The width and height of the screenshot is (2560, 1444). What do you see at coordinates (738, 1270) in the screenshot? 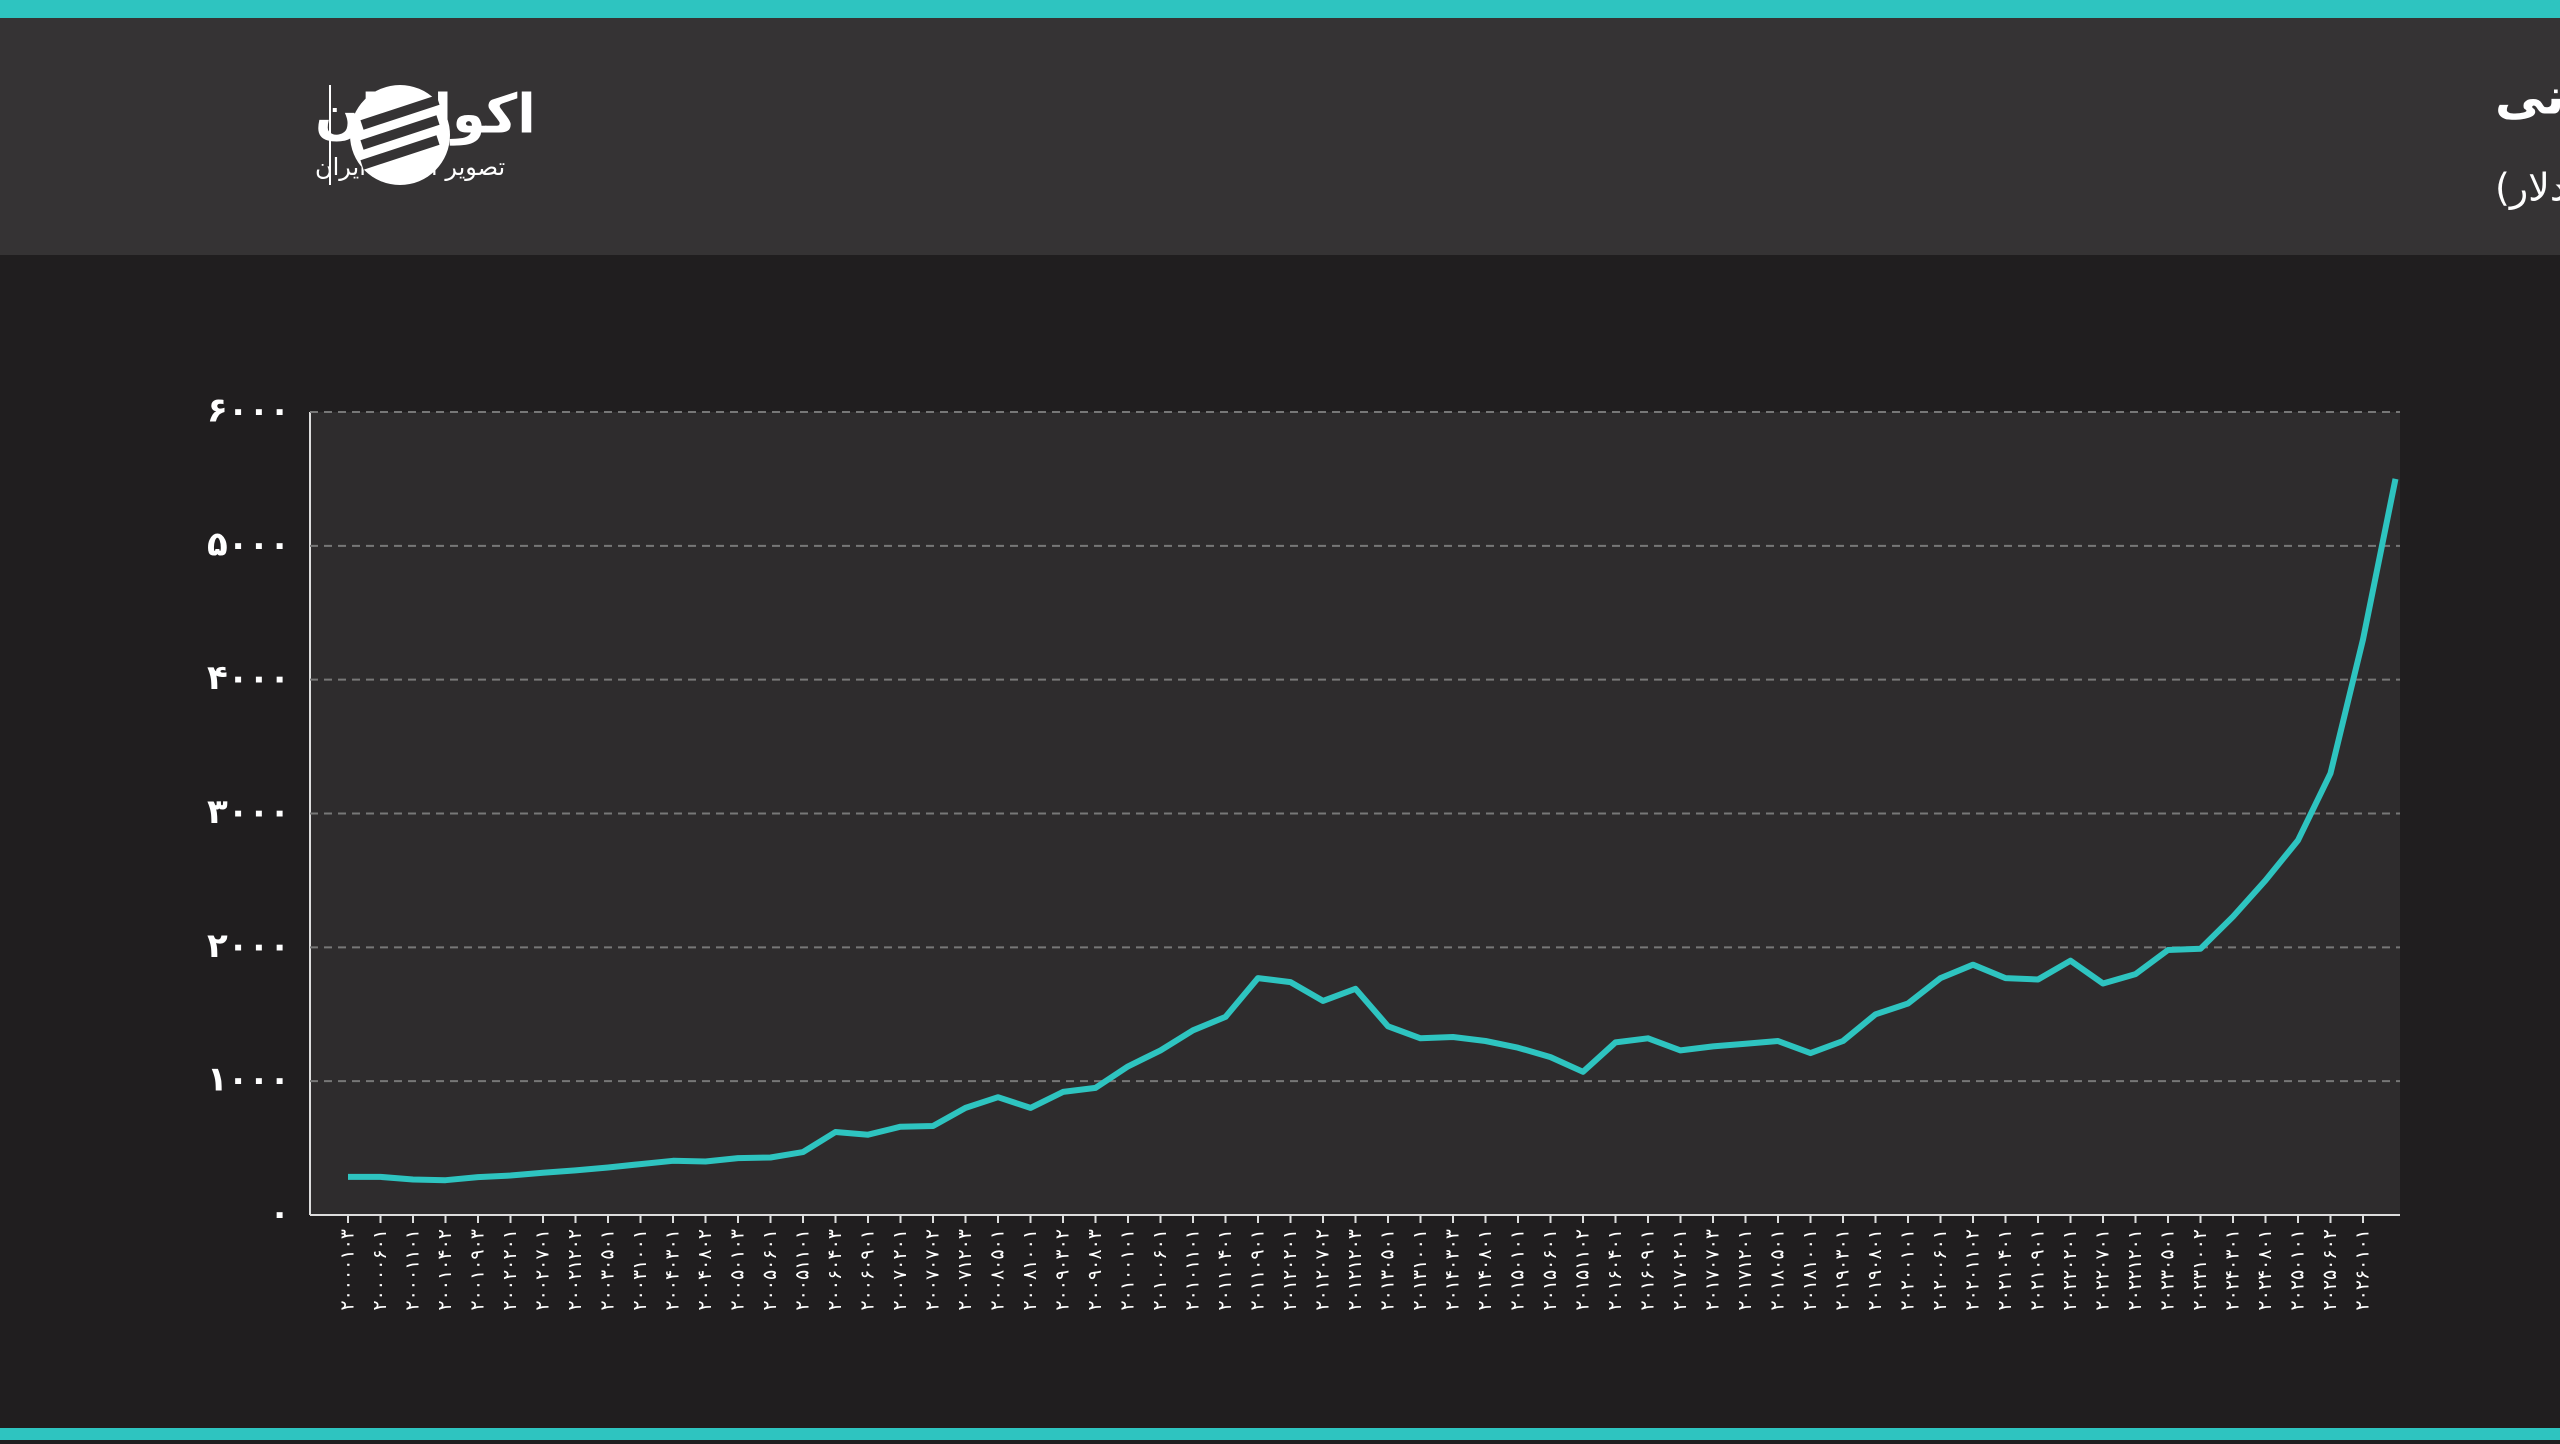
I see `x-tick-label: ۲۰۰۵۰۱۰۳` at bounding box center [738, 1270].